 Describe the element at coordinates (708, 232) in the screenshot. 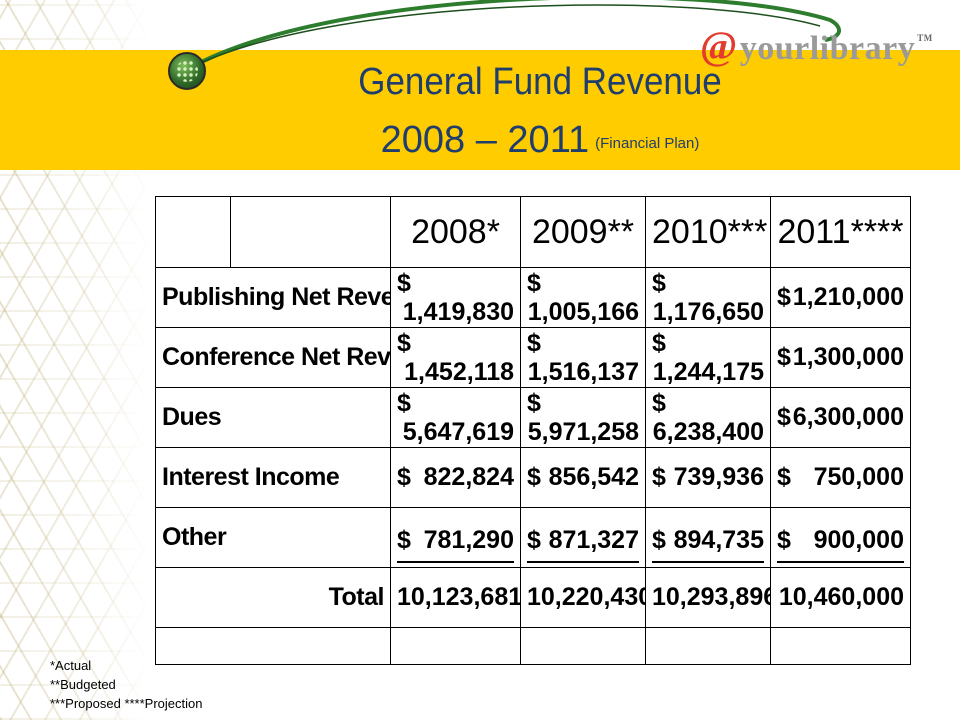

I see `column-header: 2010***` at that location.